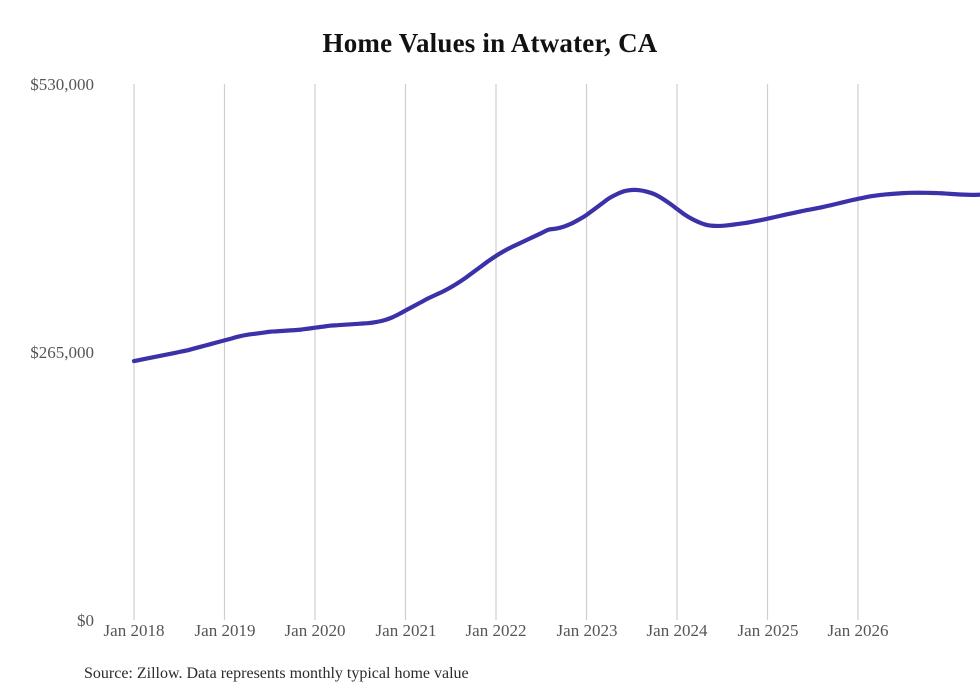  What do you see at coordinates (62, 352) in the screenshot?
I see `y-axis-tick-label-265000: $265,000` at bounding box center [62, 352].